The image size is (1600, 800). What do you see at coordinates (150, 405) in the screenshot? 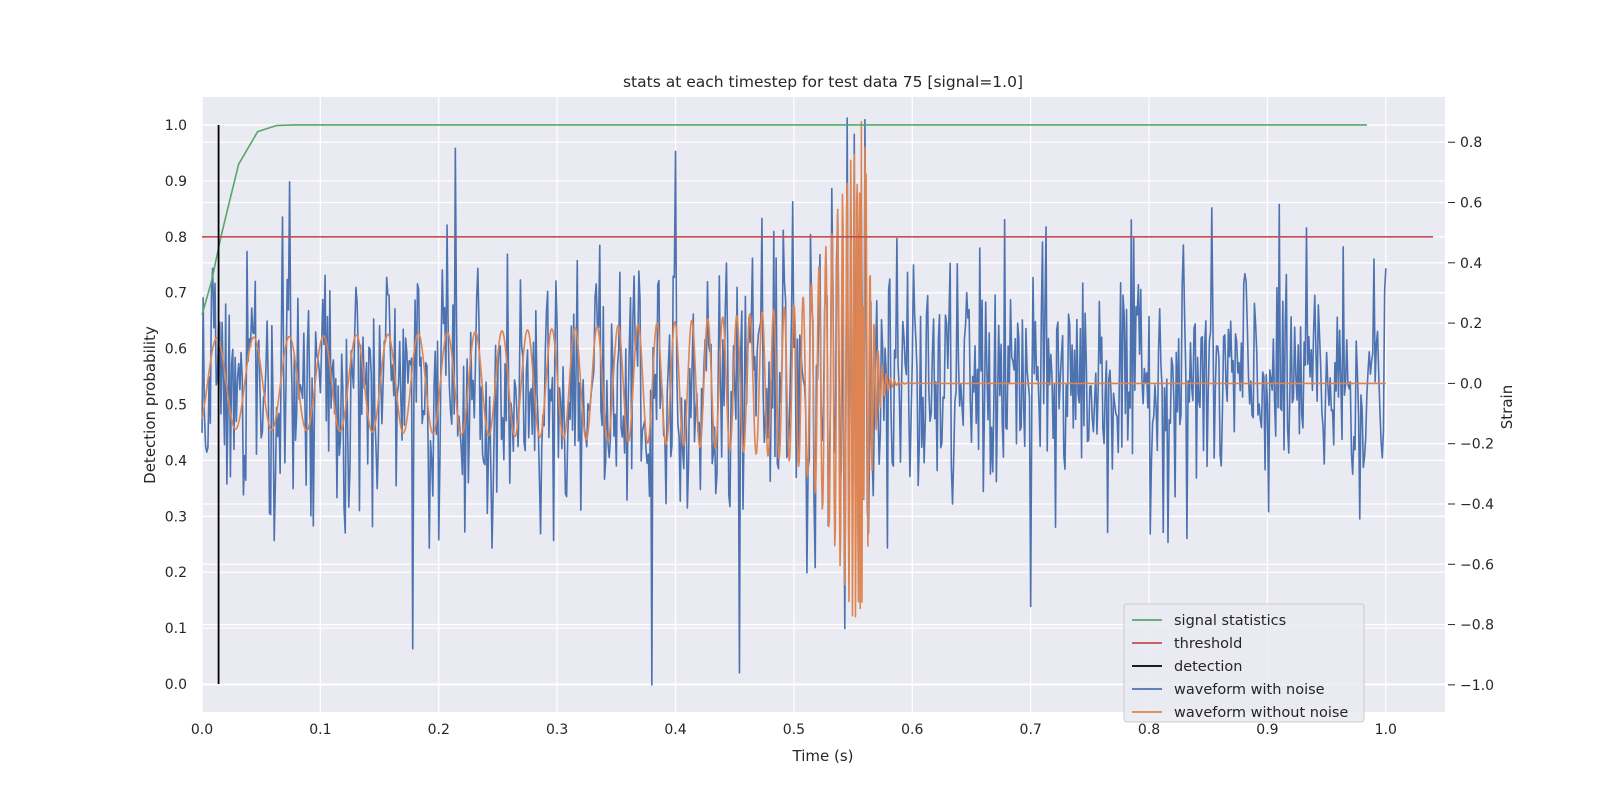
I see `y-axis-label: Detection probability` at bounding box center [150, 405].